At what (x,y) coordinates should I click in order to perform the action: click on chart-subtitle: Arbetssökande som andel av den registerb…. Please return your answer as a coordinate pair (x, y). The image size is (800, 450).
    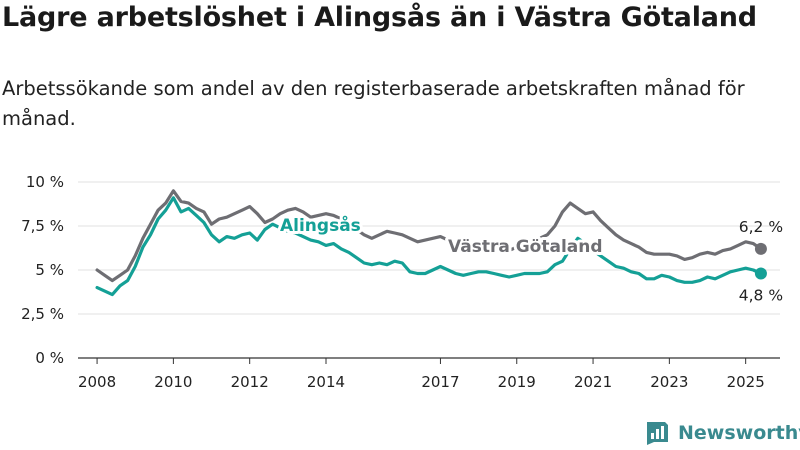
    Looking at the image, I should click on (373, 103).